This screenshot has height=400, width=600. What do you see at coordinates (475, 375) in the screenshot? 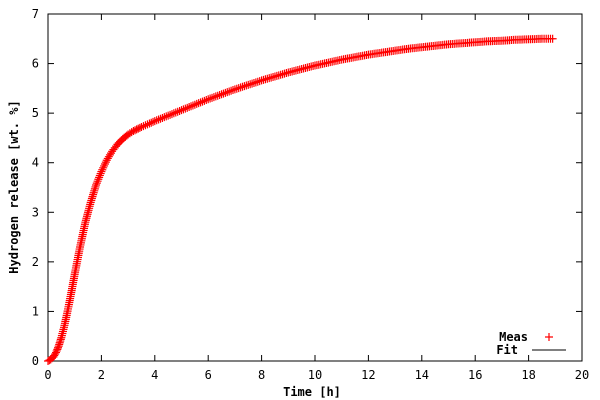
I see `x-tick-label: 16` at bounding box center [475, 375].